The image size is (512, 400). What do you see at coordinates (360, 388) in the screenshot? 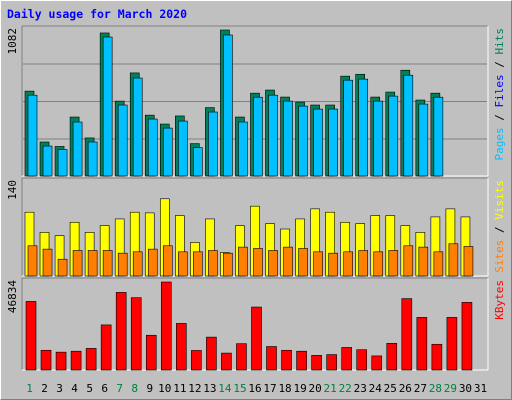
I see `x-tick-label: 23` at bounding box center [360, 388].